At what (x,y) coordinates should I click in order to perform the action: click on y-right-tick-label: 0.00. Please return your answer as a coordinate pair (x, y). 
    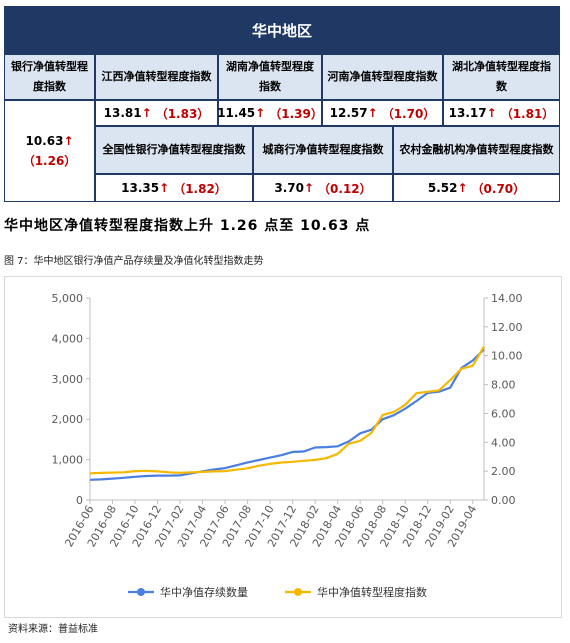
    Looking at the image, I should click on (503, 500).